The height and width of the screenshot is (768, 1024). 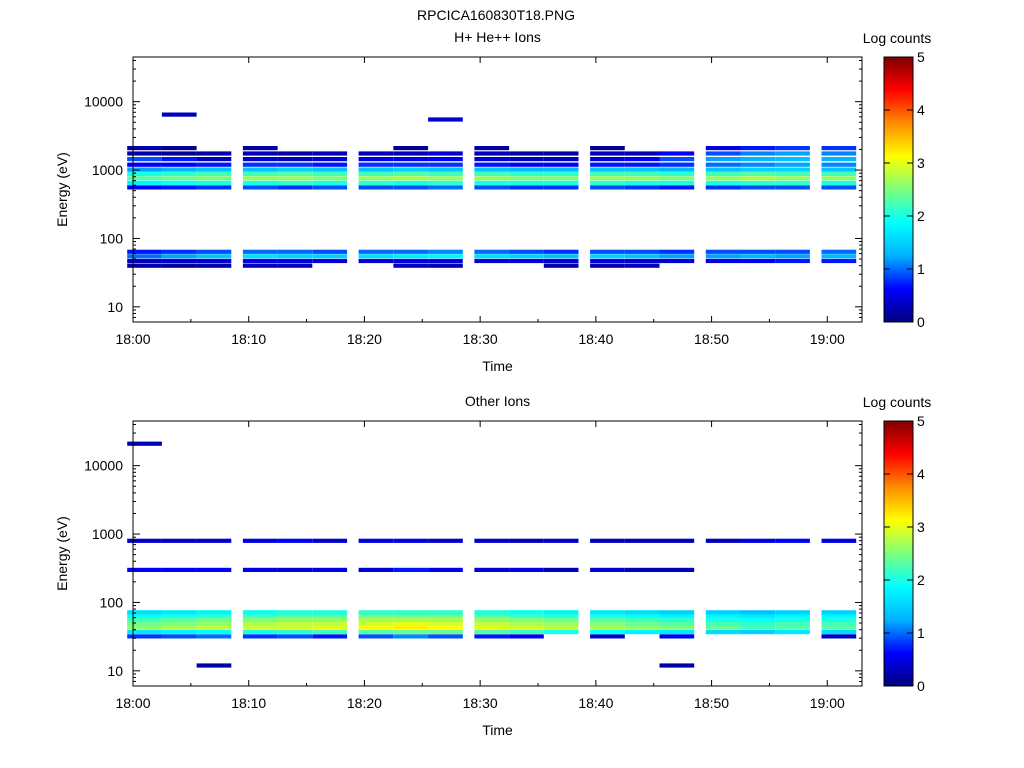 What do you see at coordinates (921, 527) in the screenshot?
I see `colorbar-tick-label: 3` at bounding box center [921, 527].